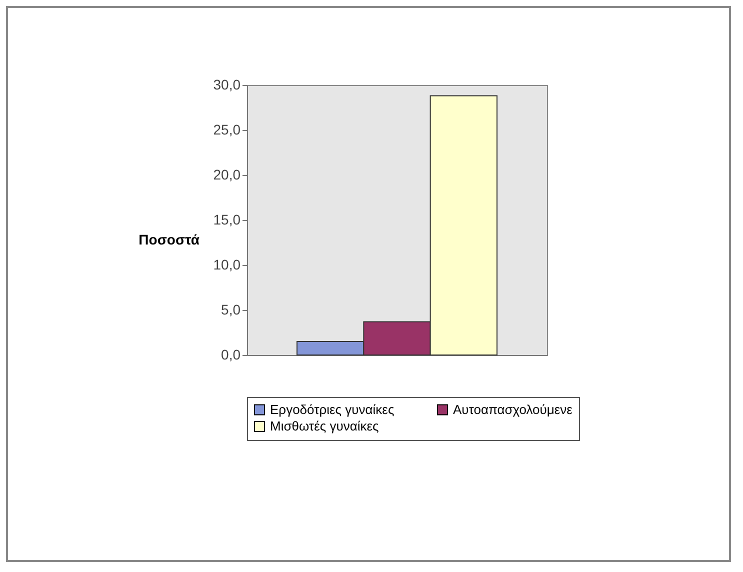 Image resolution: width=743 pixels, height=572 pixels. I want to click on y-tick-label: 5,0, so click(231, 310).